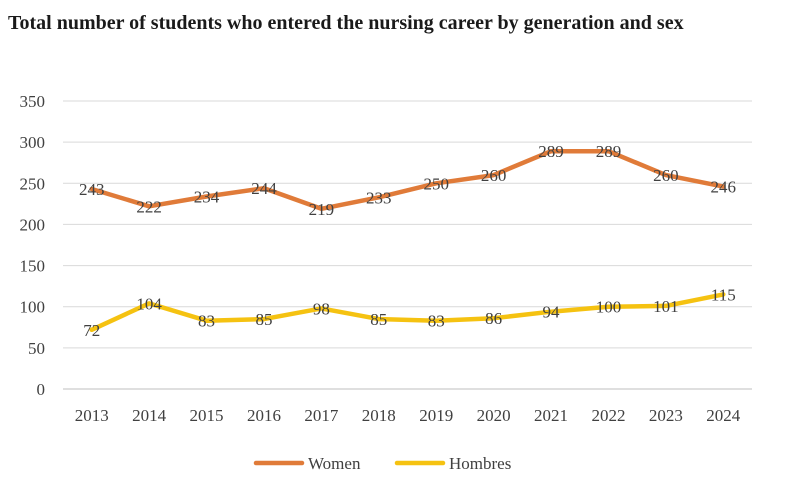 Image resolution: width=796 pixels, height=493 pixels. Describe the element at coordinates (609, 307) in the screenshot. I see `data-label: 100` at that location.